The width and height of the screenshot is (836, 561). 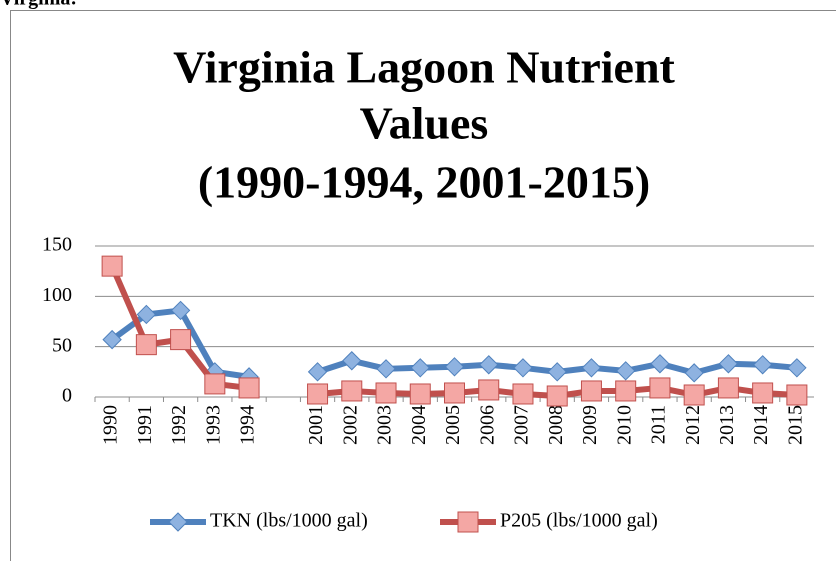 I want to click on x-tick-label: 2002, so click(x=350, y=425).